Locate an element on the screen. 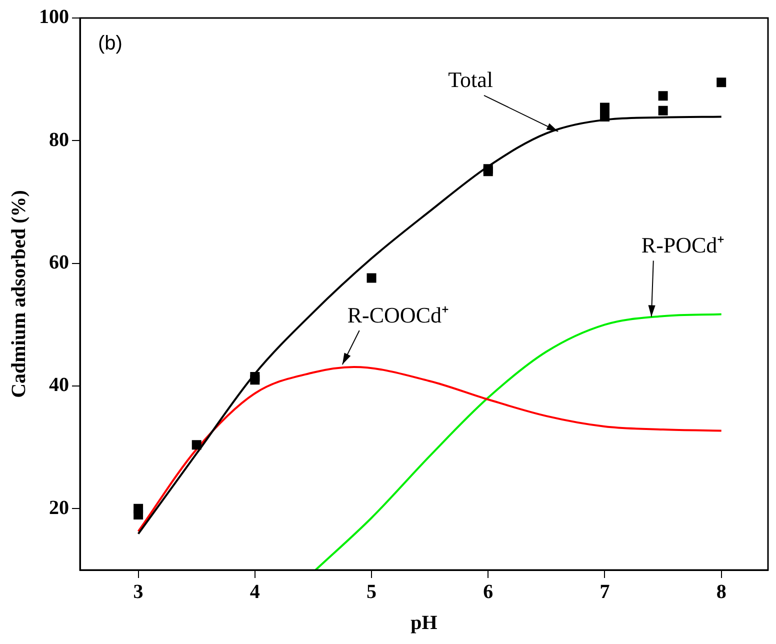  x-axis-title: pH is located at coordinates (424, 623).